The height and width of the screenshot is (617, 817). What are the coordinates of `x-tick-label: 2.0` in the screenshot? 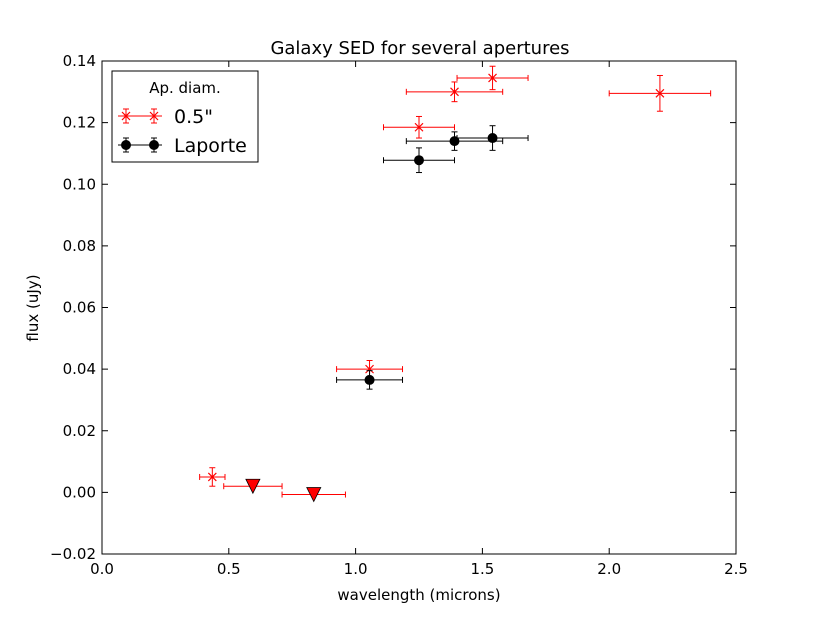 It's located at (609, 569).